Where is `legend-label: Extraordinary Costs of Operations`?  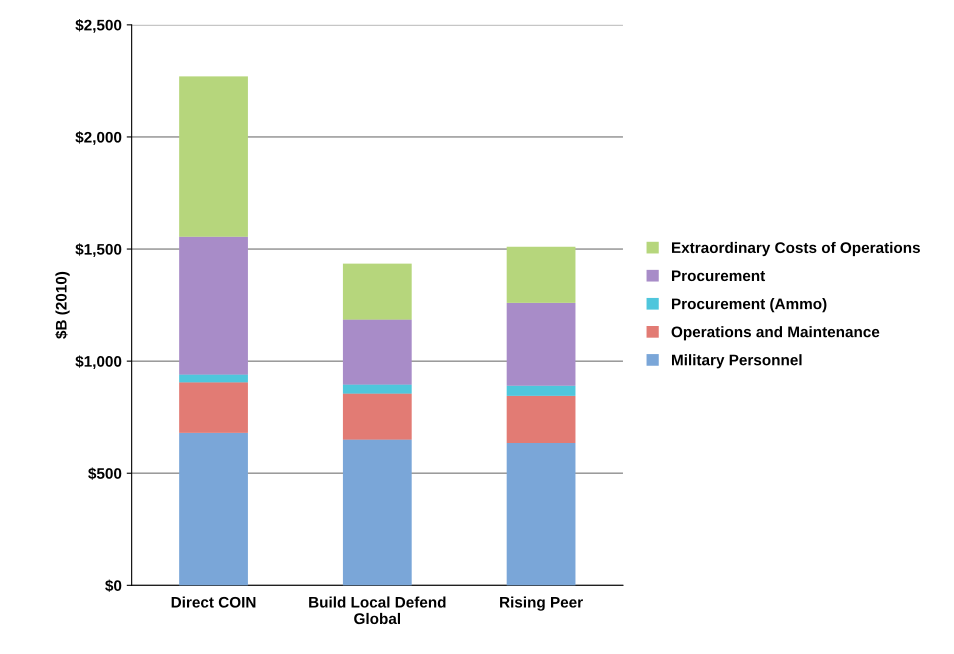 legend-label: Extraordinary Costs of Operations is located at coordinates (796, 249).